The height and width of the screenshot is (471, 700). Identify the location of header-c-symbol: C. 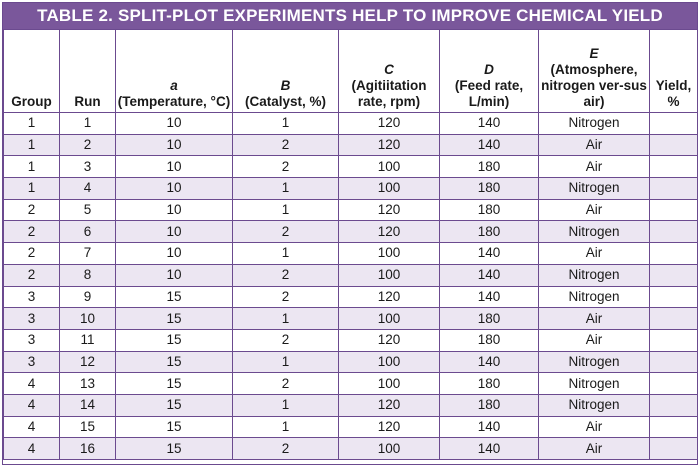
(389, 69).